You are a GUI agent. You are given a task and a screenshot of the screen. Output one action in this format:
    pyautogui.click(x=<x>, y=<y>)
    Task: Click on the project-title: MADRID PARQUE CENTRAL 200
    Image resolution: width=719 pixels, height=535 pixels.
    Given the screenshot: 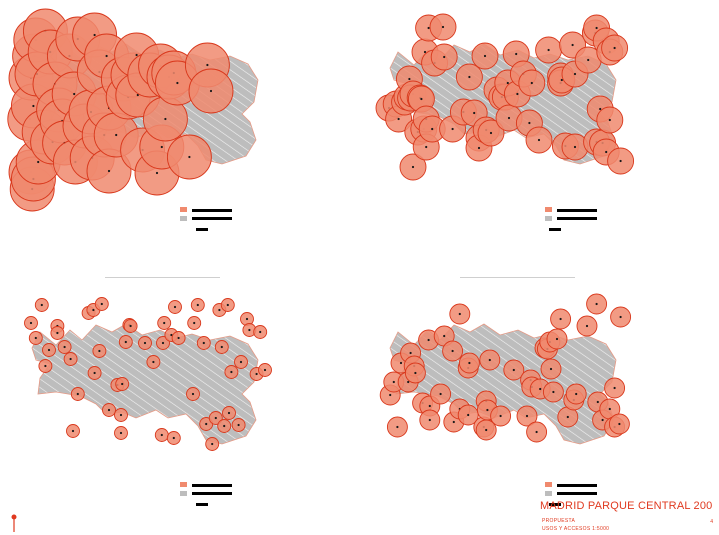 What is the action you would take?
    pyautogui.click(x=626, y=506)
    